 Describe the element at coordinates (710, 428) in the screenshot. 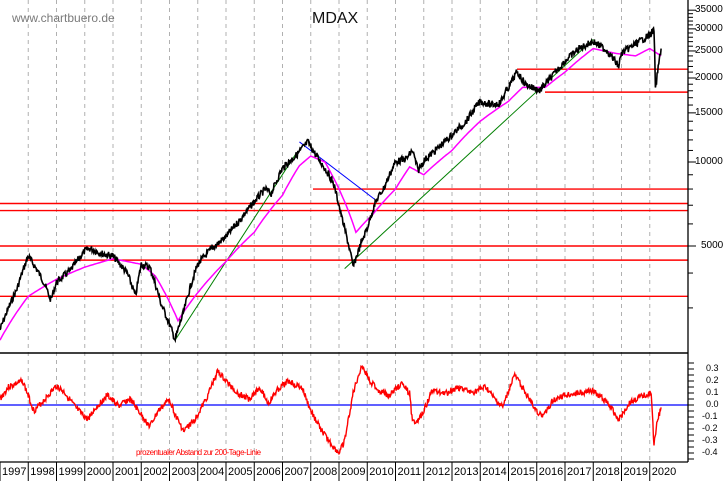

I see `indicator-tick-label: -0.2` at that location.